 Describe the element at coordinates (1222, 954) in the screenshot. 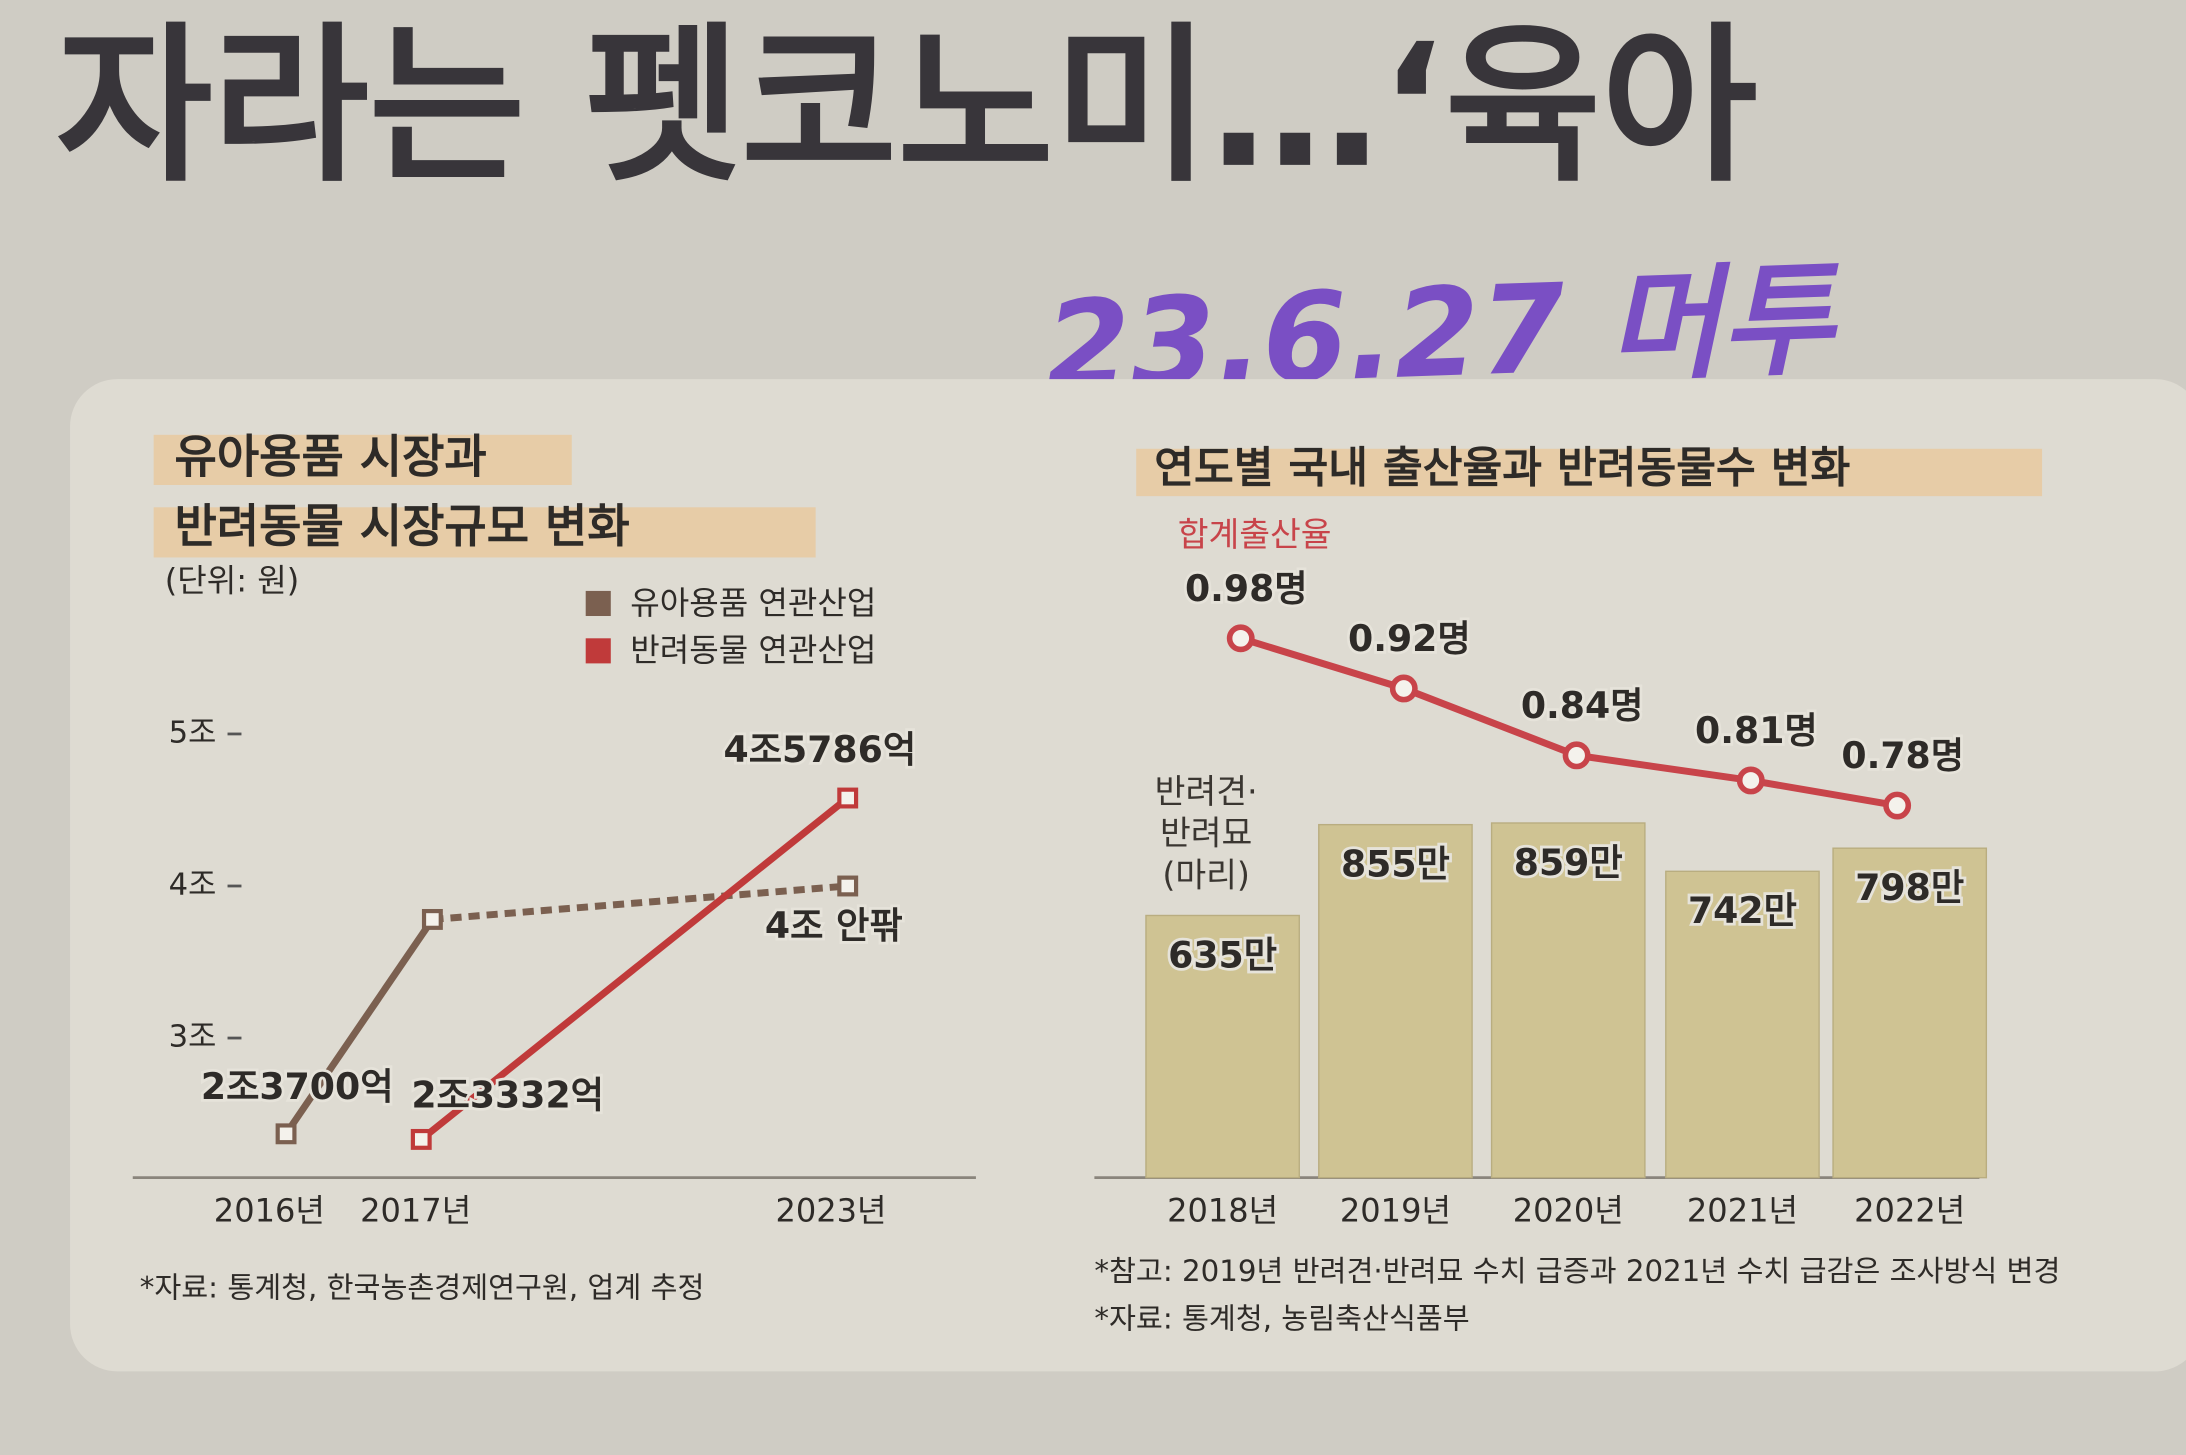

I see `data-label: 635만` at that location.